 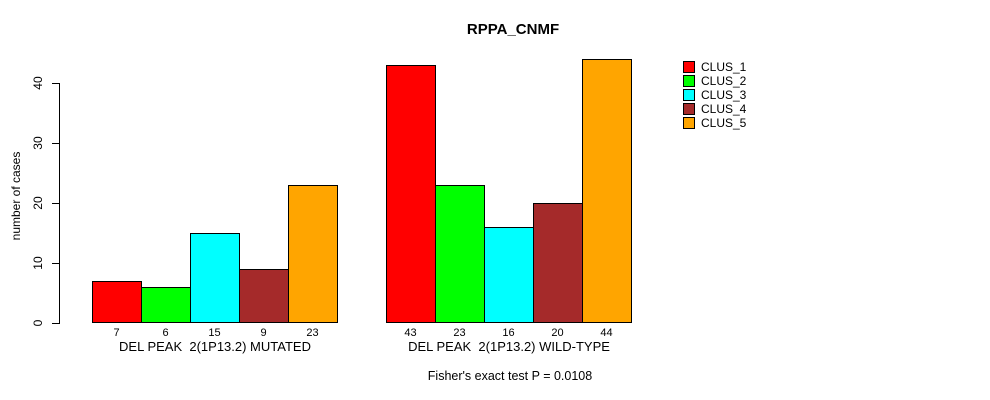 I want to click on bar-clus_1-group2, so click(x=411, y=194).